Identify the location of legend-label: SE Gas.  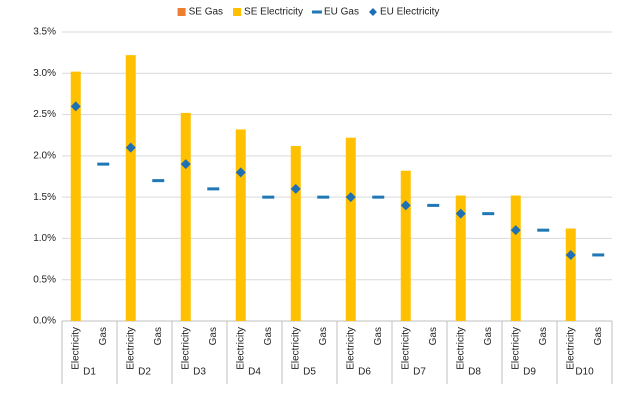
(206, 12).